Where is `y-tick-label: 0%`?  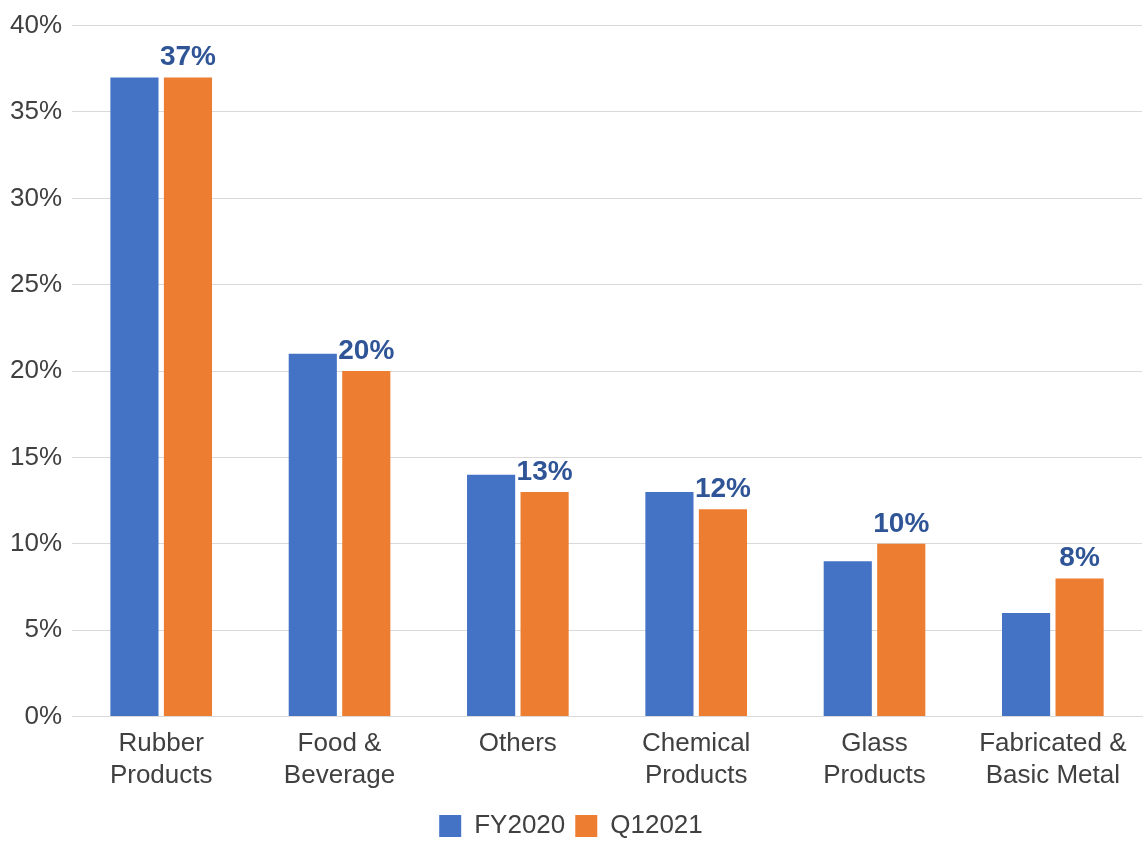 y-tick-label: 0% is located at coordinates (43, 714).